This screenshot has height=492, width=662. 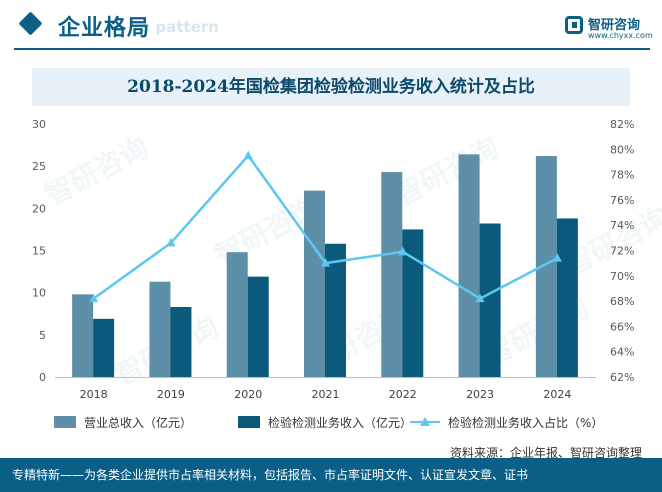 What do you see at coordinates (39, 251) in the screenshot?
I see `y-left-tick-label: 15` at bounding box center [39, 251].